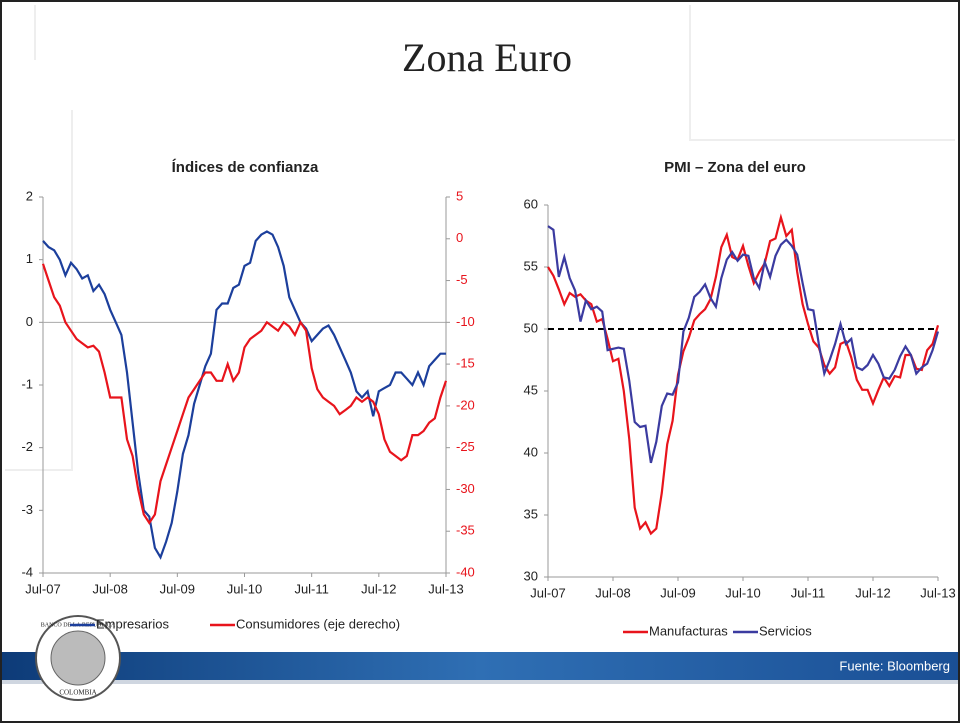 The height and width of the screenshot is (728, 960). What do you see at coordinates (459, 237) in the screenshot?
I see `y2-tick-label: 0` at bounding box center [459, 237].